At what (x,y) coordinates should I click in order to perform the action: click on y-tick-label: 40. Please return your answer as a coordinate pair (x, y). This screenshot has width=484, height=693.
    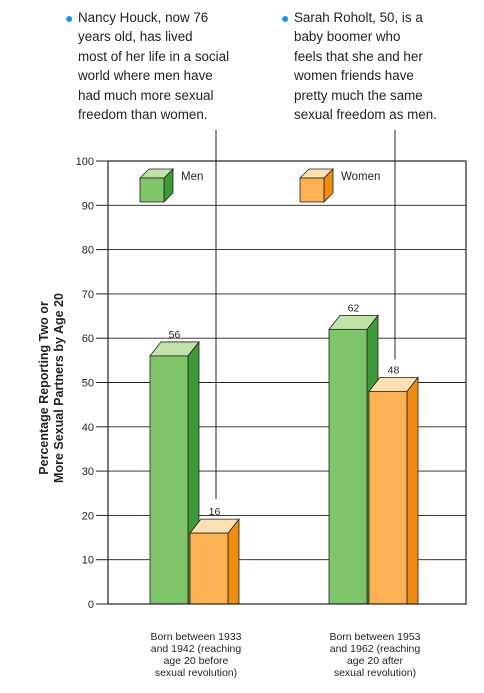
    Looking at the image, I should click on (88, 428).